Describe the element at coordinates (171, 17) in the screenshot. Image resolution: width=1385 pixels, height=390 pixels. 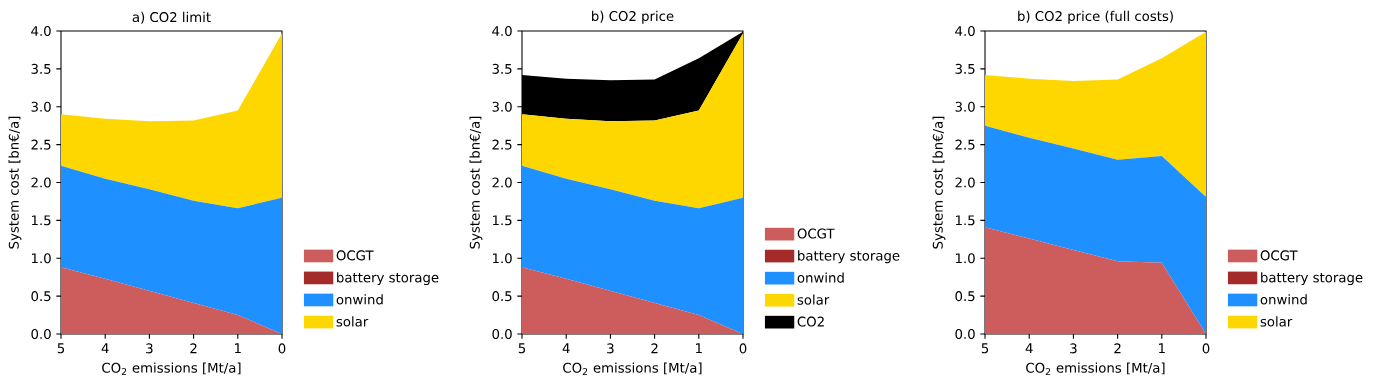
I see `chart-title: a) CO2 limit` at that location.